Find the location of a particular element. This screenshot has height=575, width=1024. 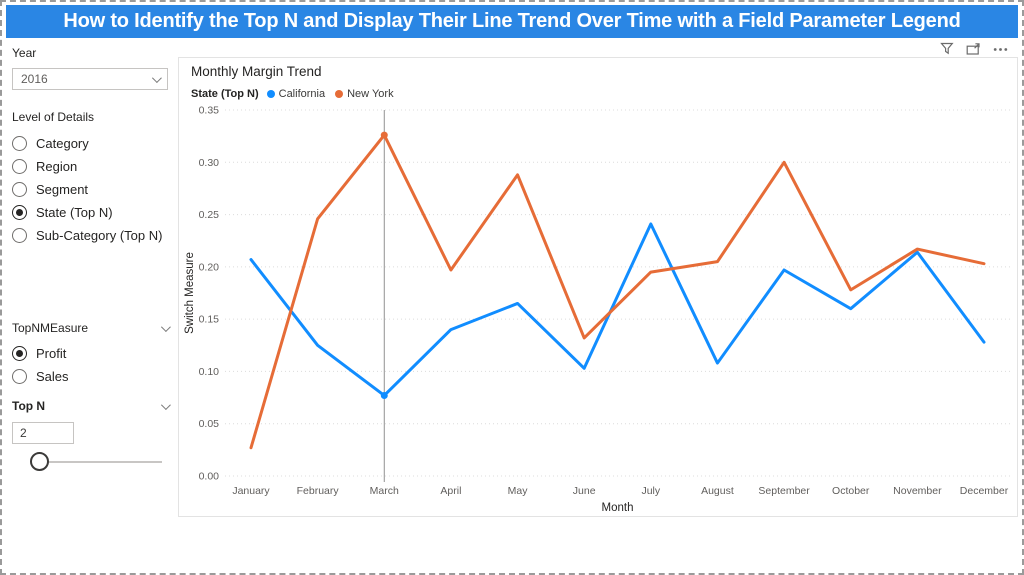

radio-option: Segment is located at coordinates (90, 189).